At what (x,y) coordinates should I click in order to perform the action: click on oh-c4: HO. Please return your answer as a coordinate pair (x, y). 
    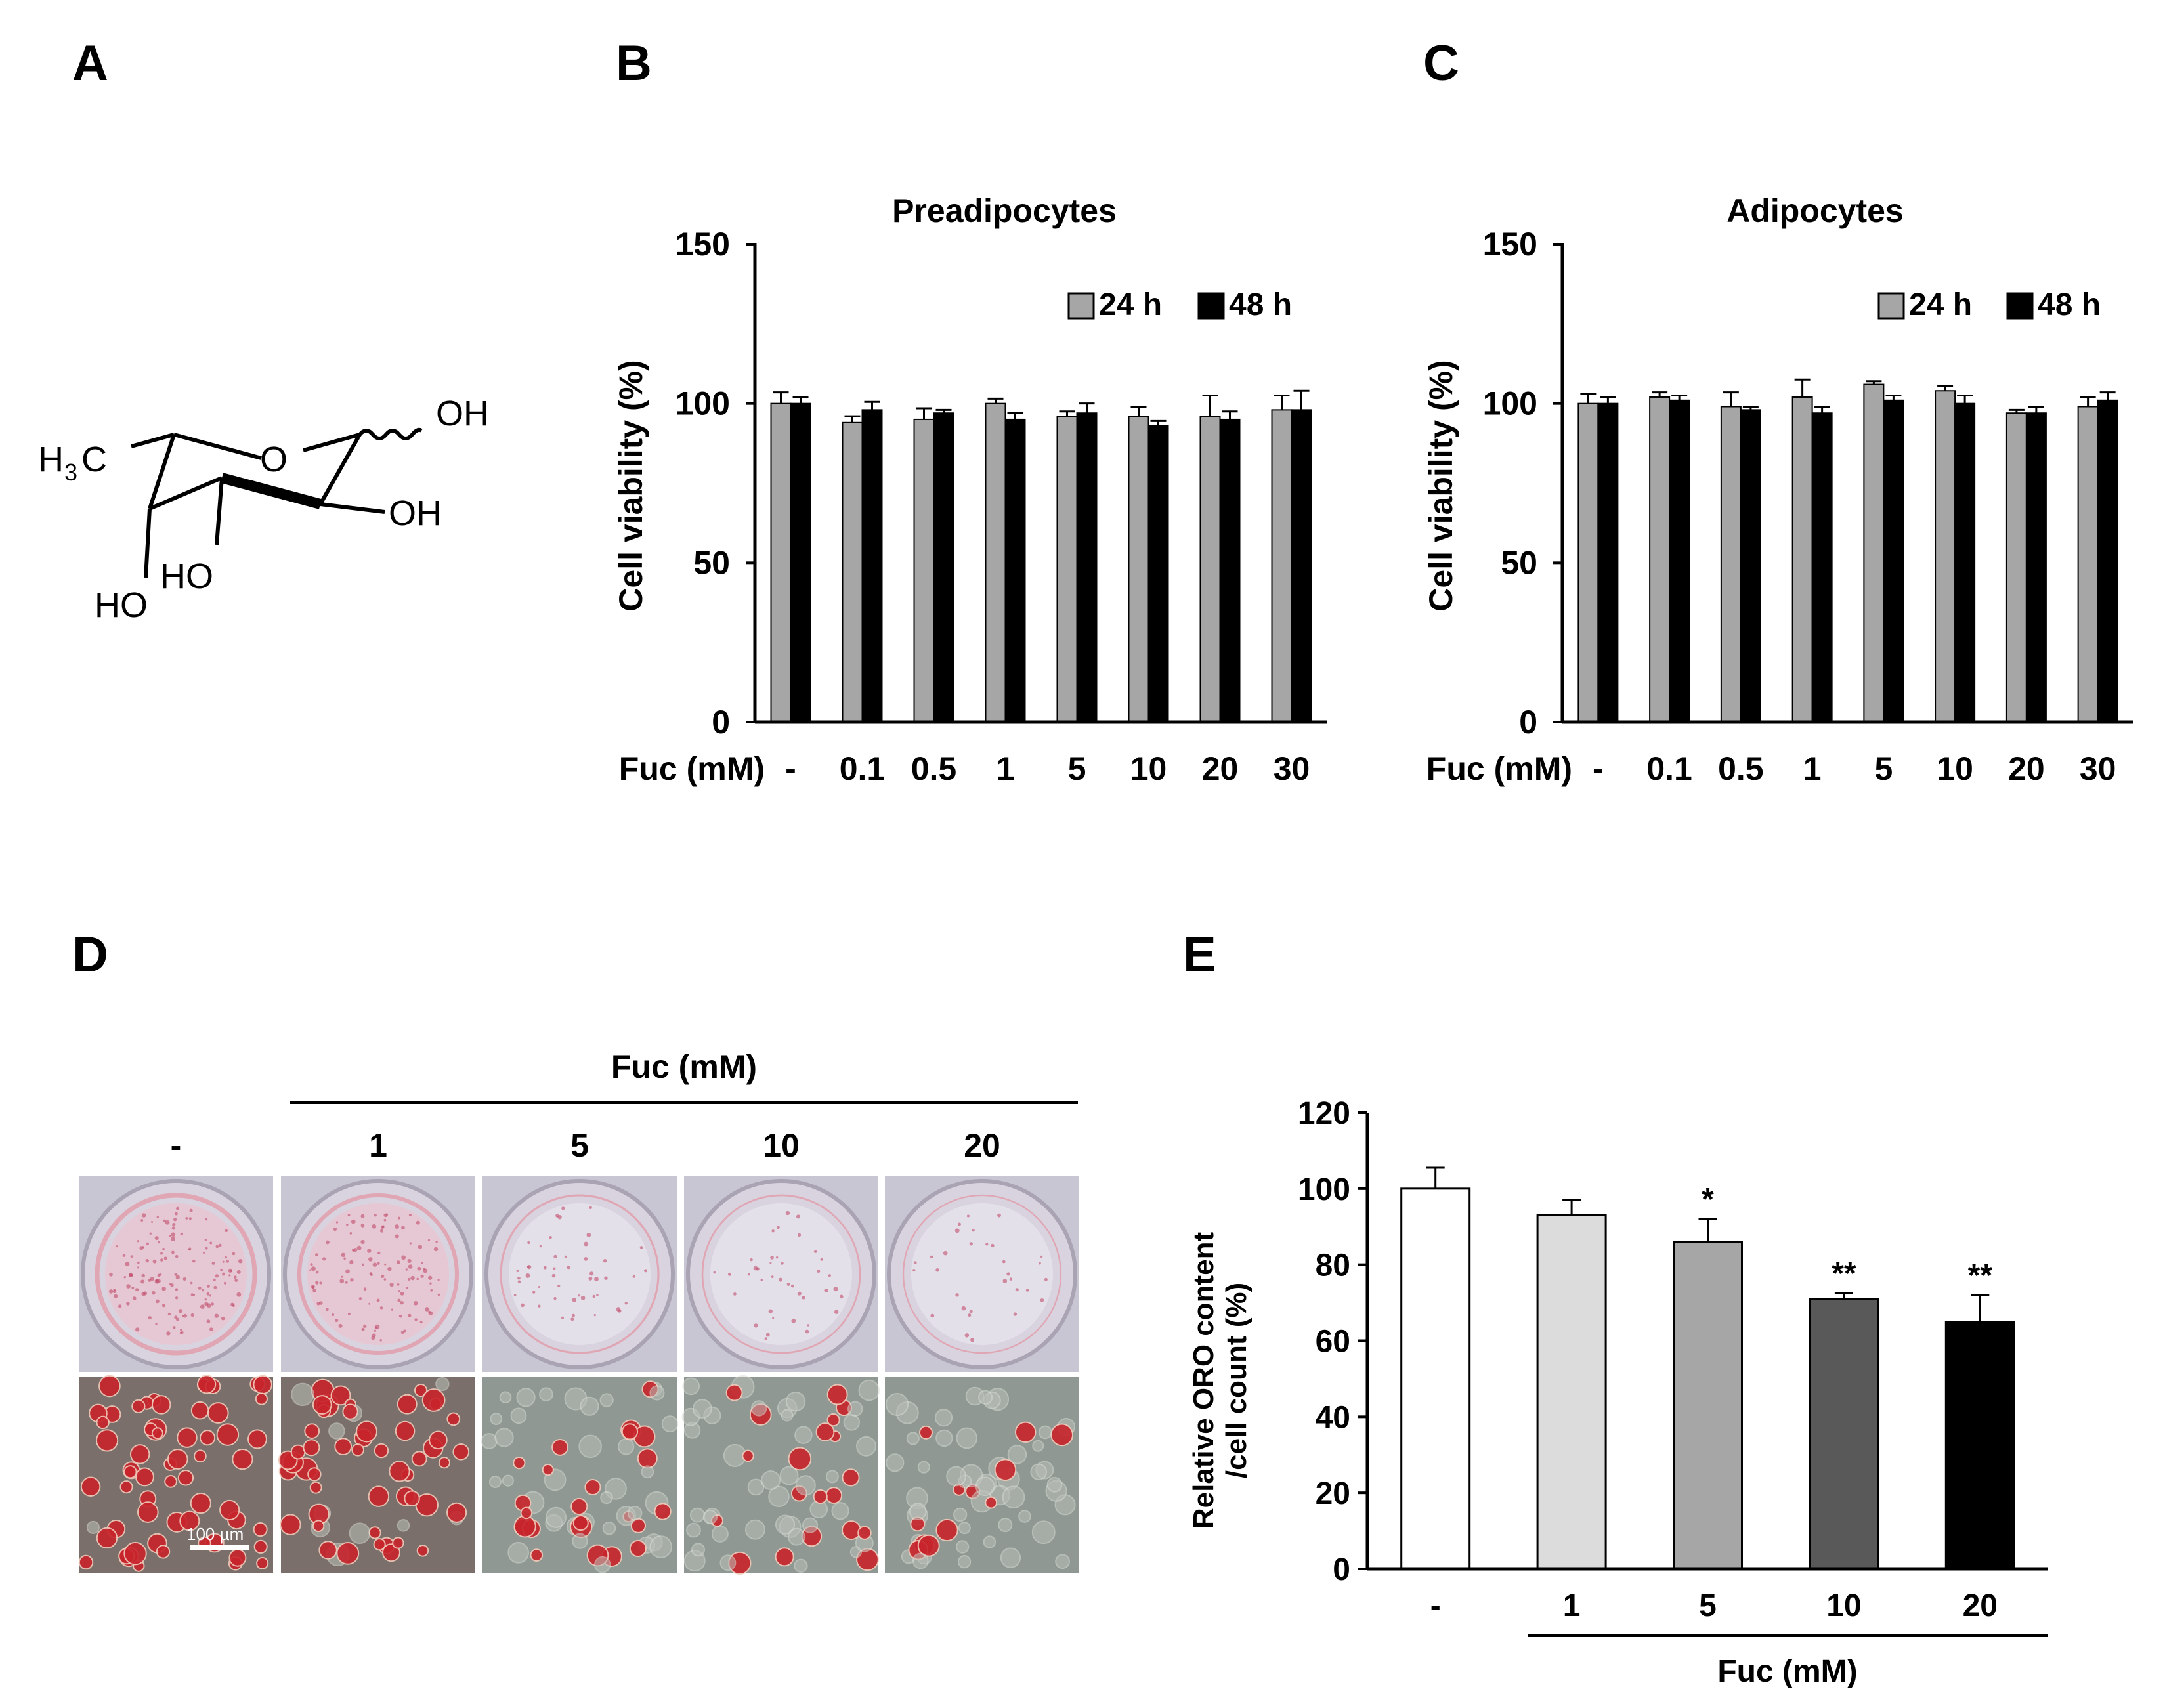
    Looking at the image, I should click on (121, 605).